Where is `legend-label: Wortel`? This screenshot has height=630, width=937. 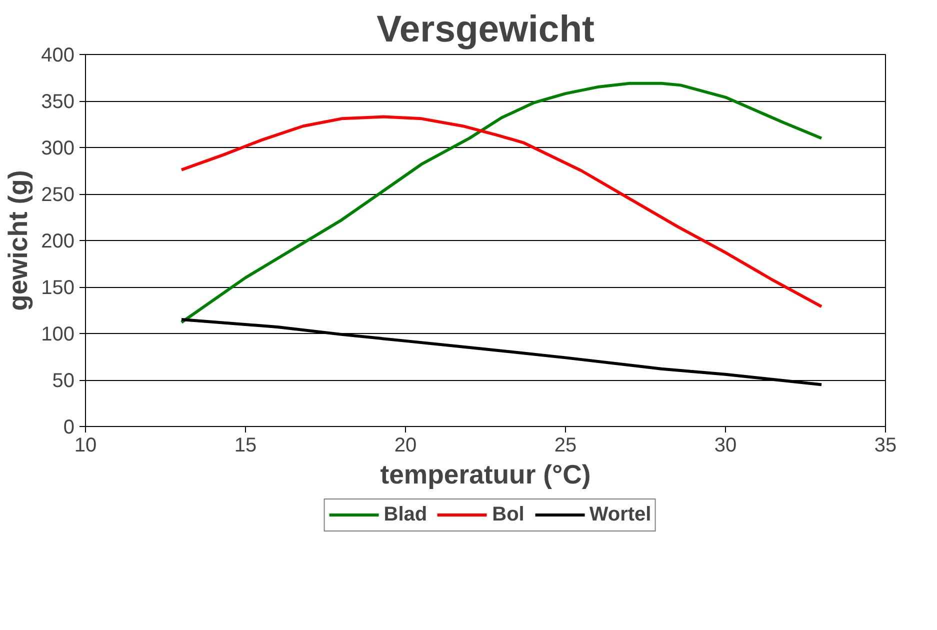
legend-label: Wortel is located at coordinates (620, 514).